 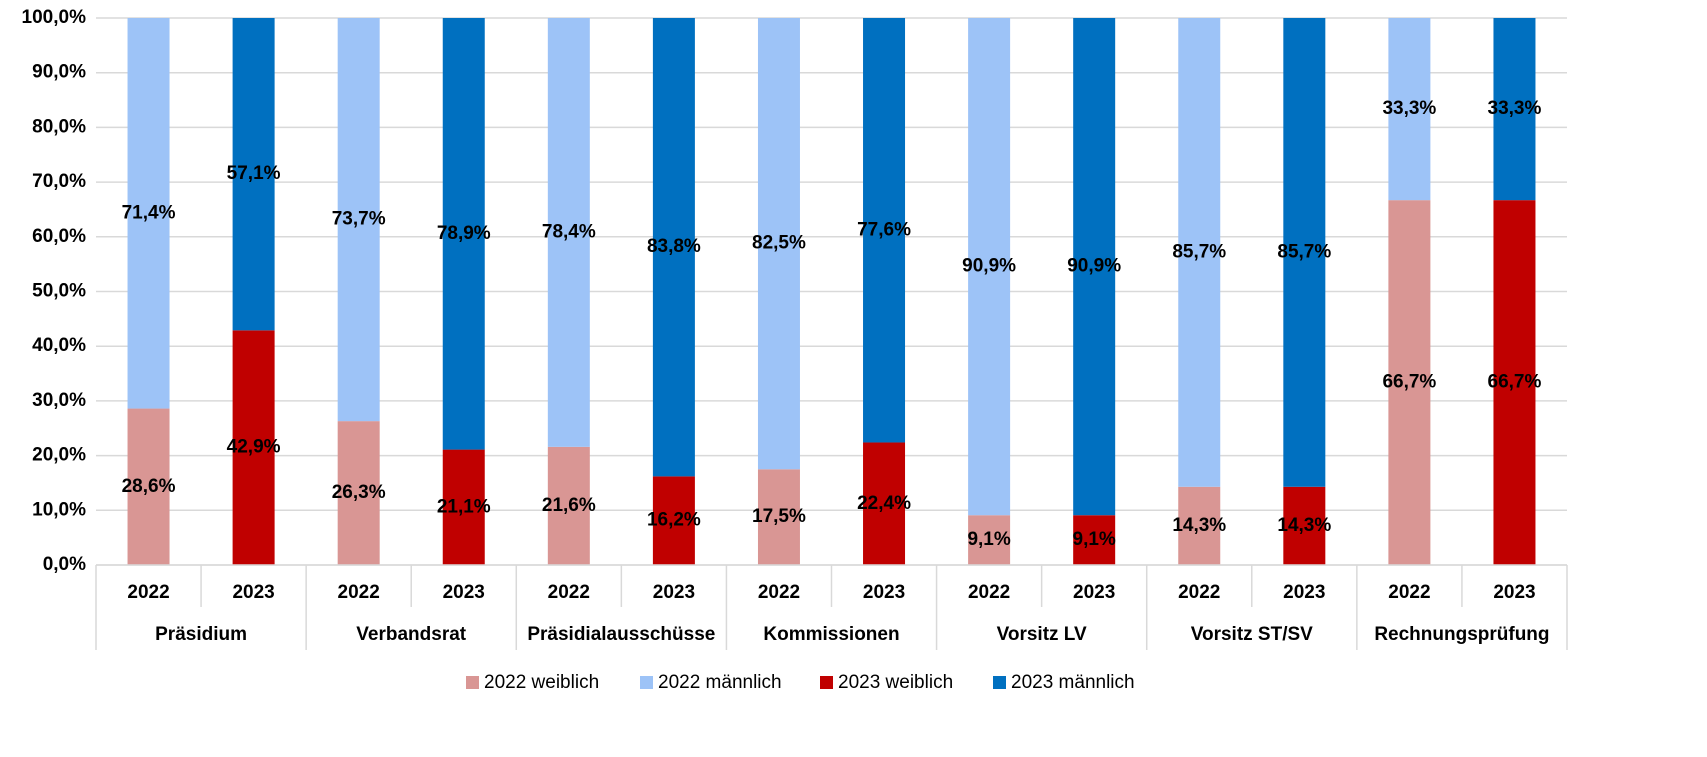 I want to click on data-label: 71,4%, so click(x=149, y=212).